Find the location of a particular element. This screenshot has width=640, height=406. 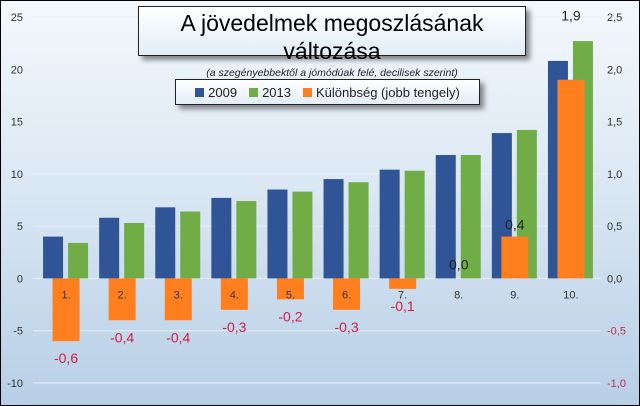

legend-item-2013: 2013 is located at coordinates (270, 92).